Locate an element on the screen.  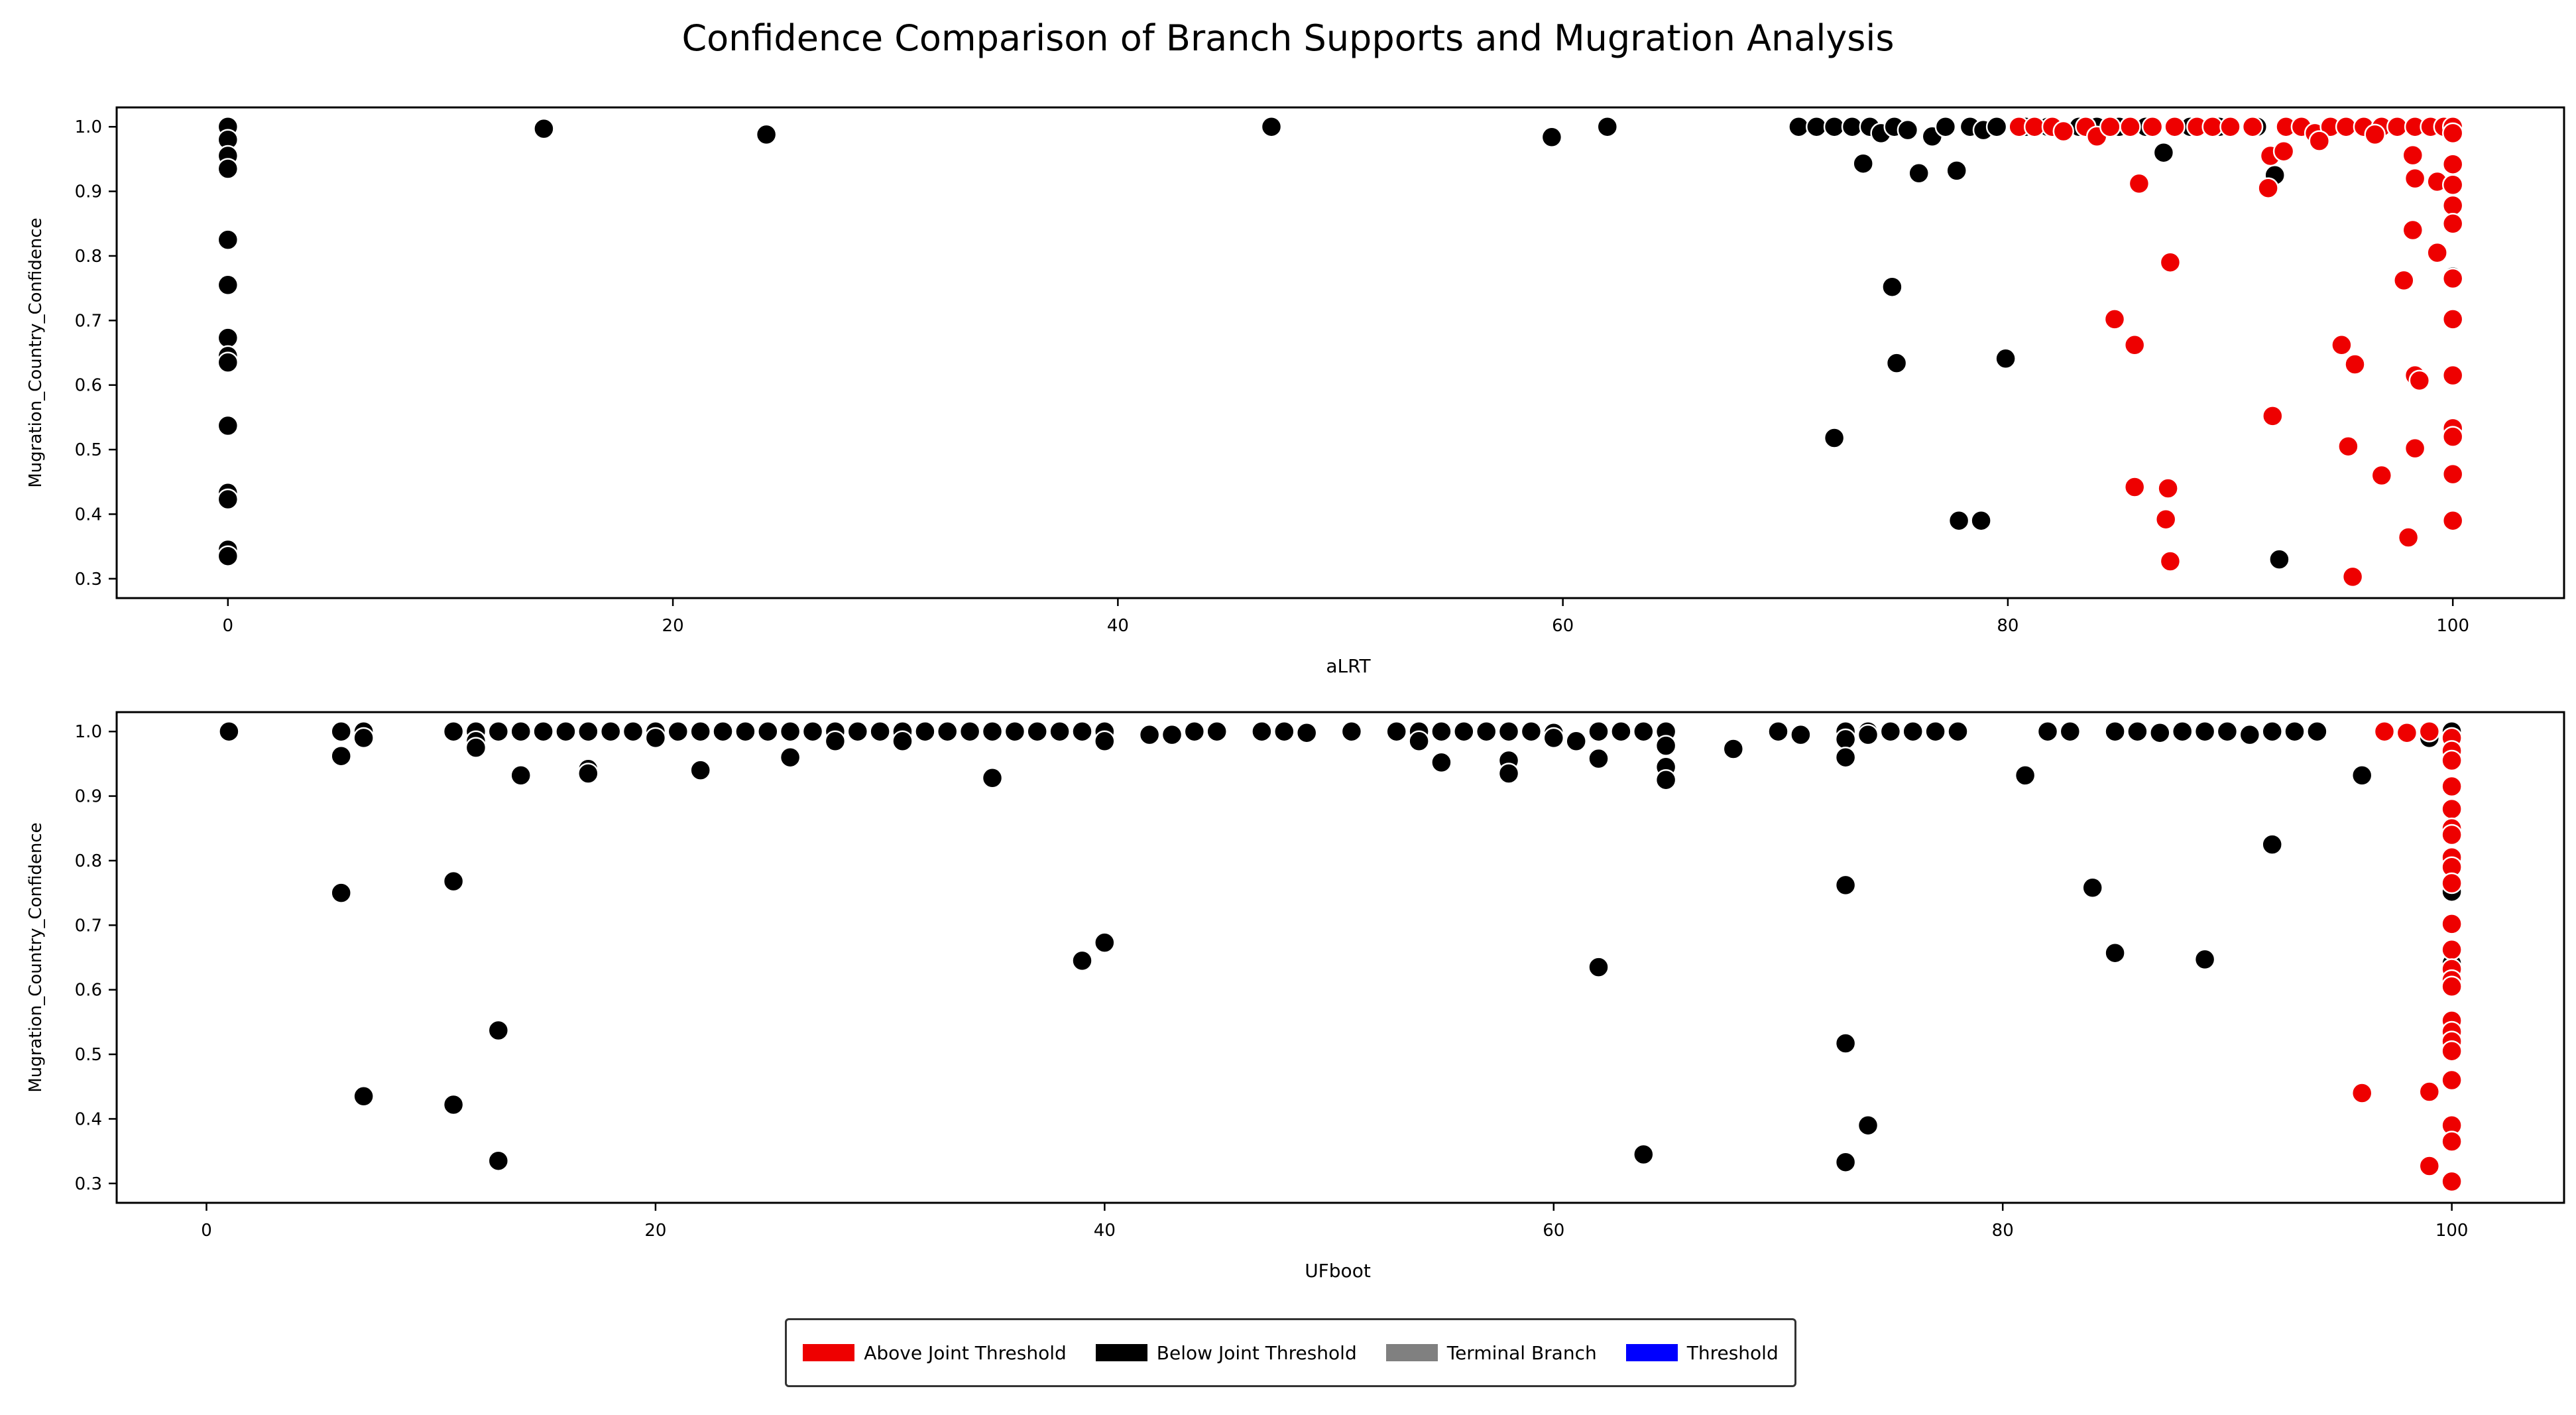
x-tick-label: 0 is located at coordinates (206, 1231).